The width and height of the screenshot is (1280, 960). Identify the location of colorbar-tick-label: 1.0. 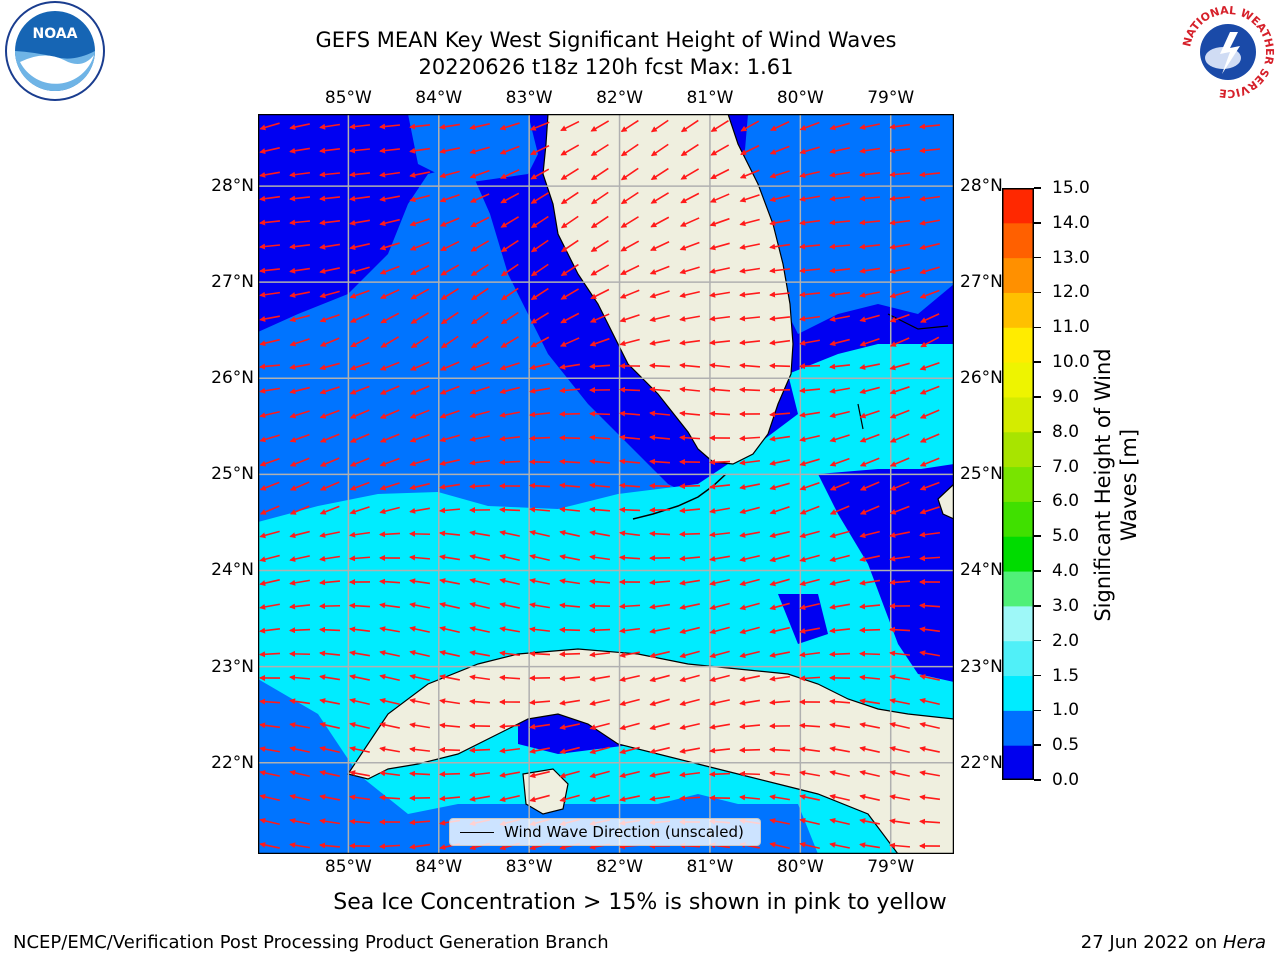
(1066, 710).